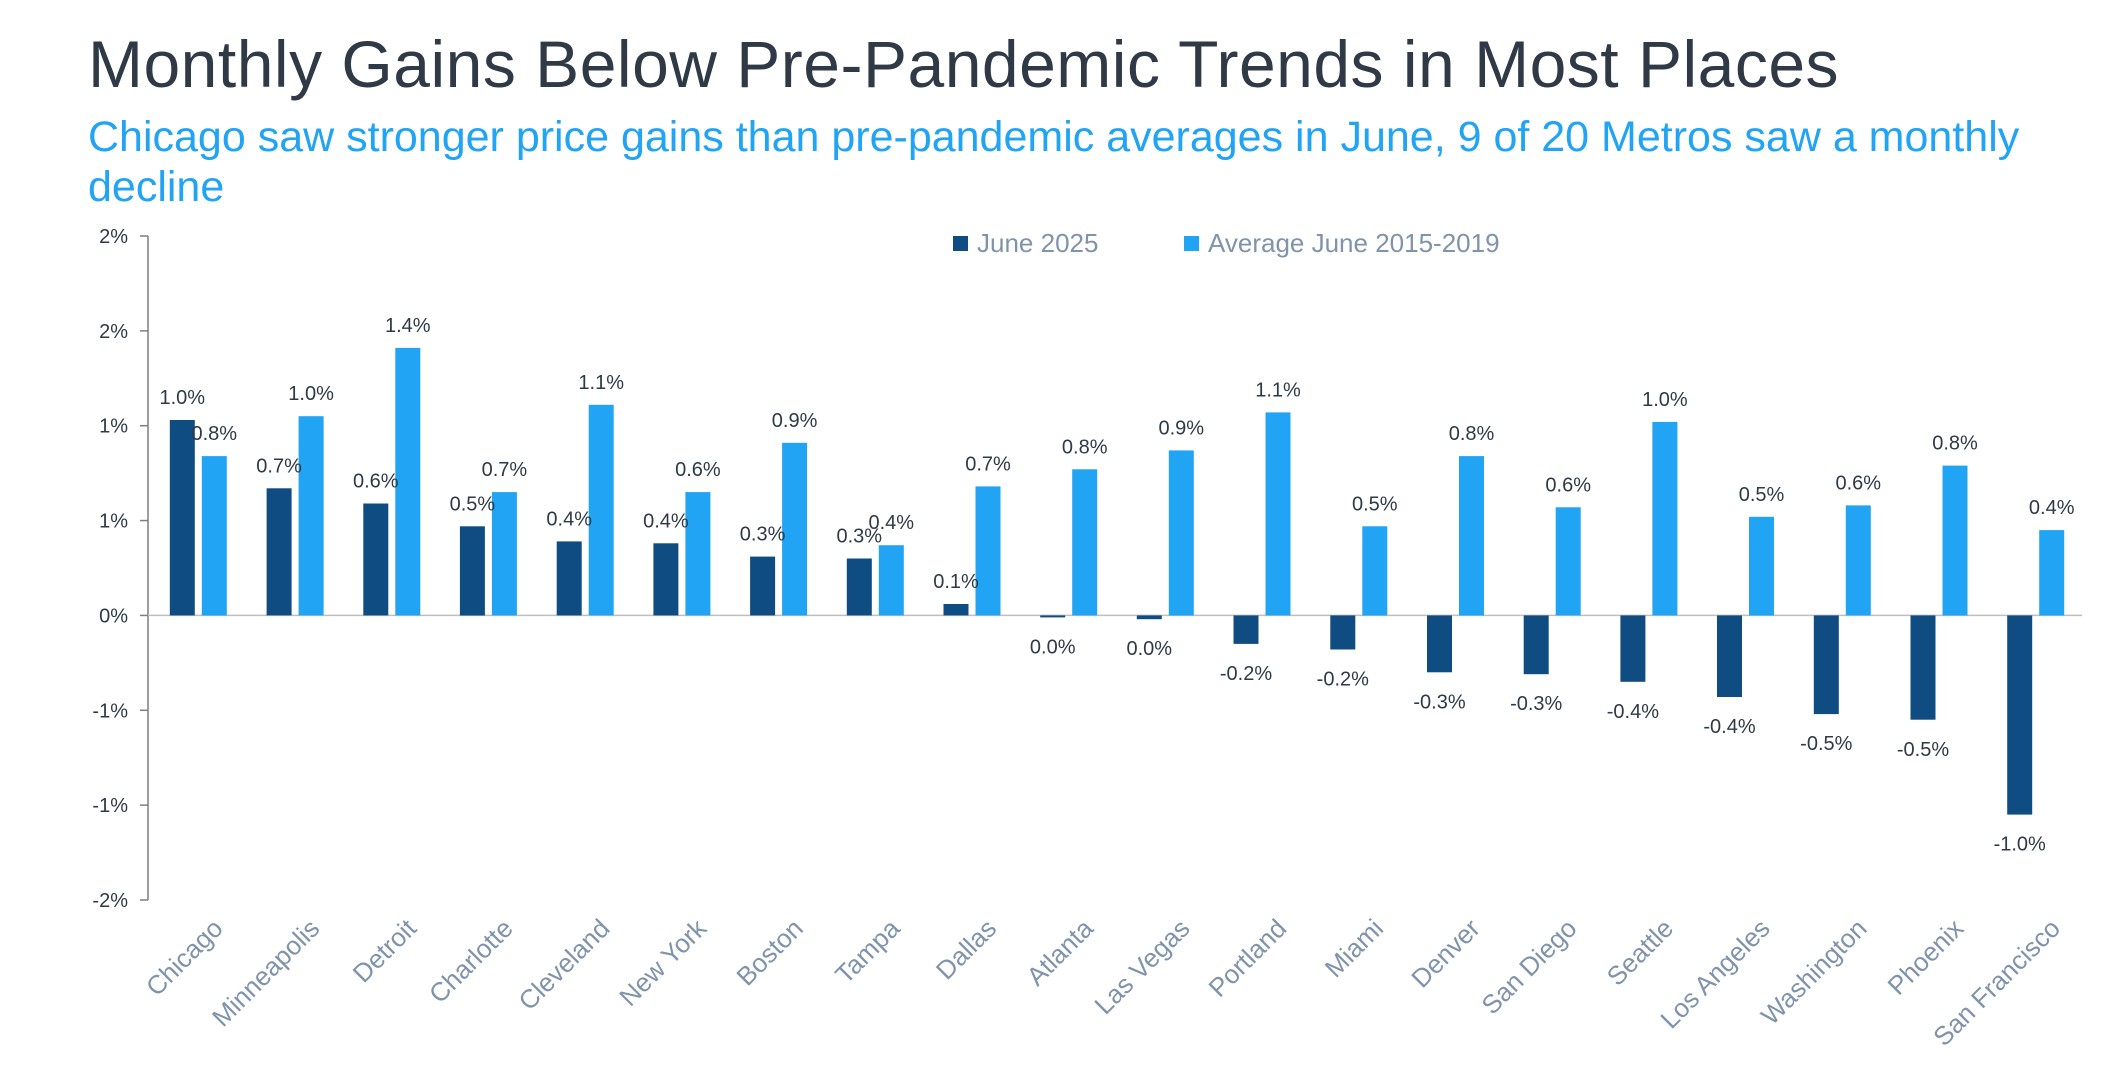  I want to click on y-tick-label: -1%, so click(110, 806).